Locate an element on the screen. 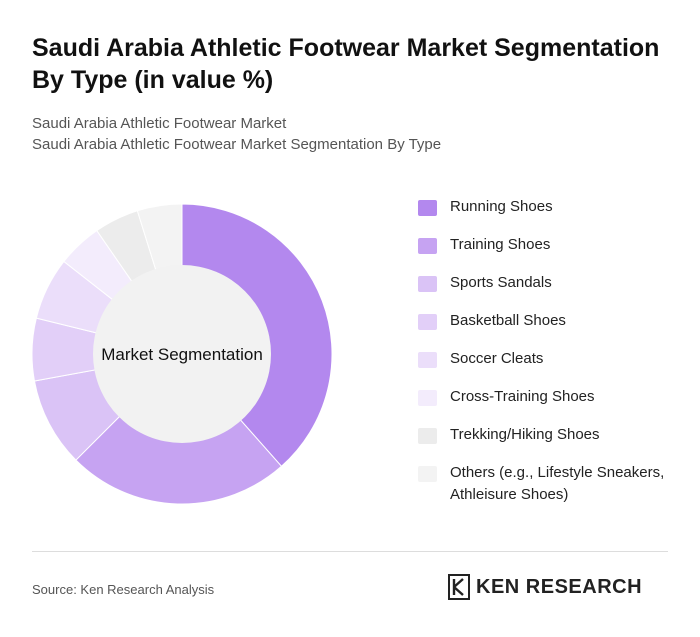  legend-label: Training Shoes is located at coordinates (500, 244).